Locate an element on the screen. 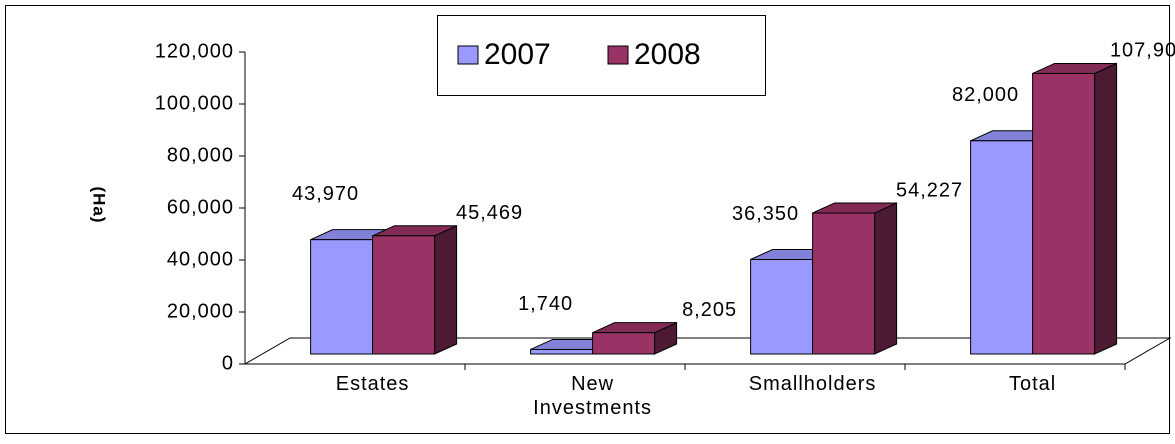  x-tick-label: Total is located at coordinates (1032, 384).